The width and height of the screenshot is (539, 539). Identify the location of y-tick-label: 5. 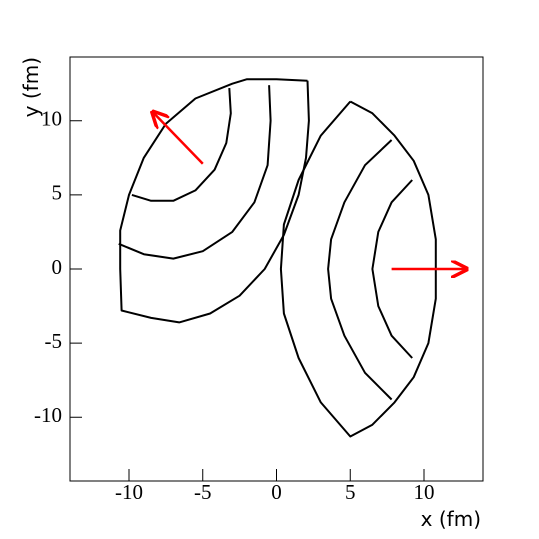
(57, 193).